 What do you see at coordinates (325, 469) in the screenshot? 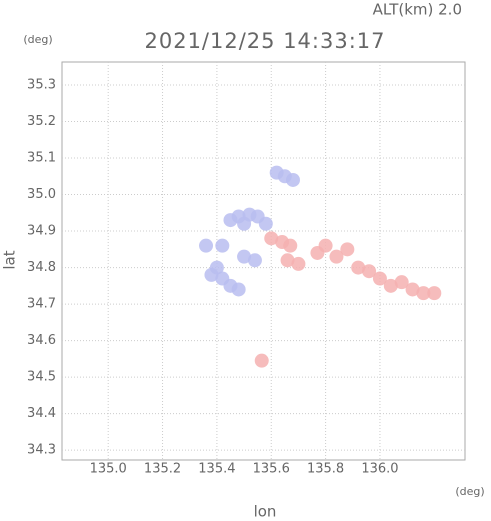
I see `x-tick-label: 135.8` at bounding box center [325, 469].